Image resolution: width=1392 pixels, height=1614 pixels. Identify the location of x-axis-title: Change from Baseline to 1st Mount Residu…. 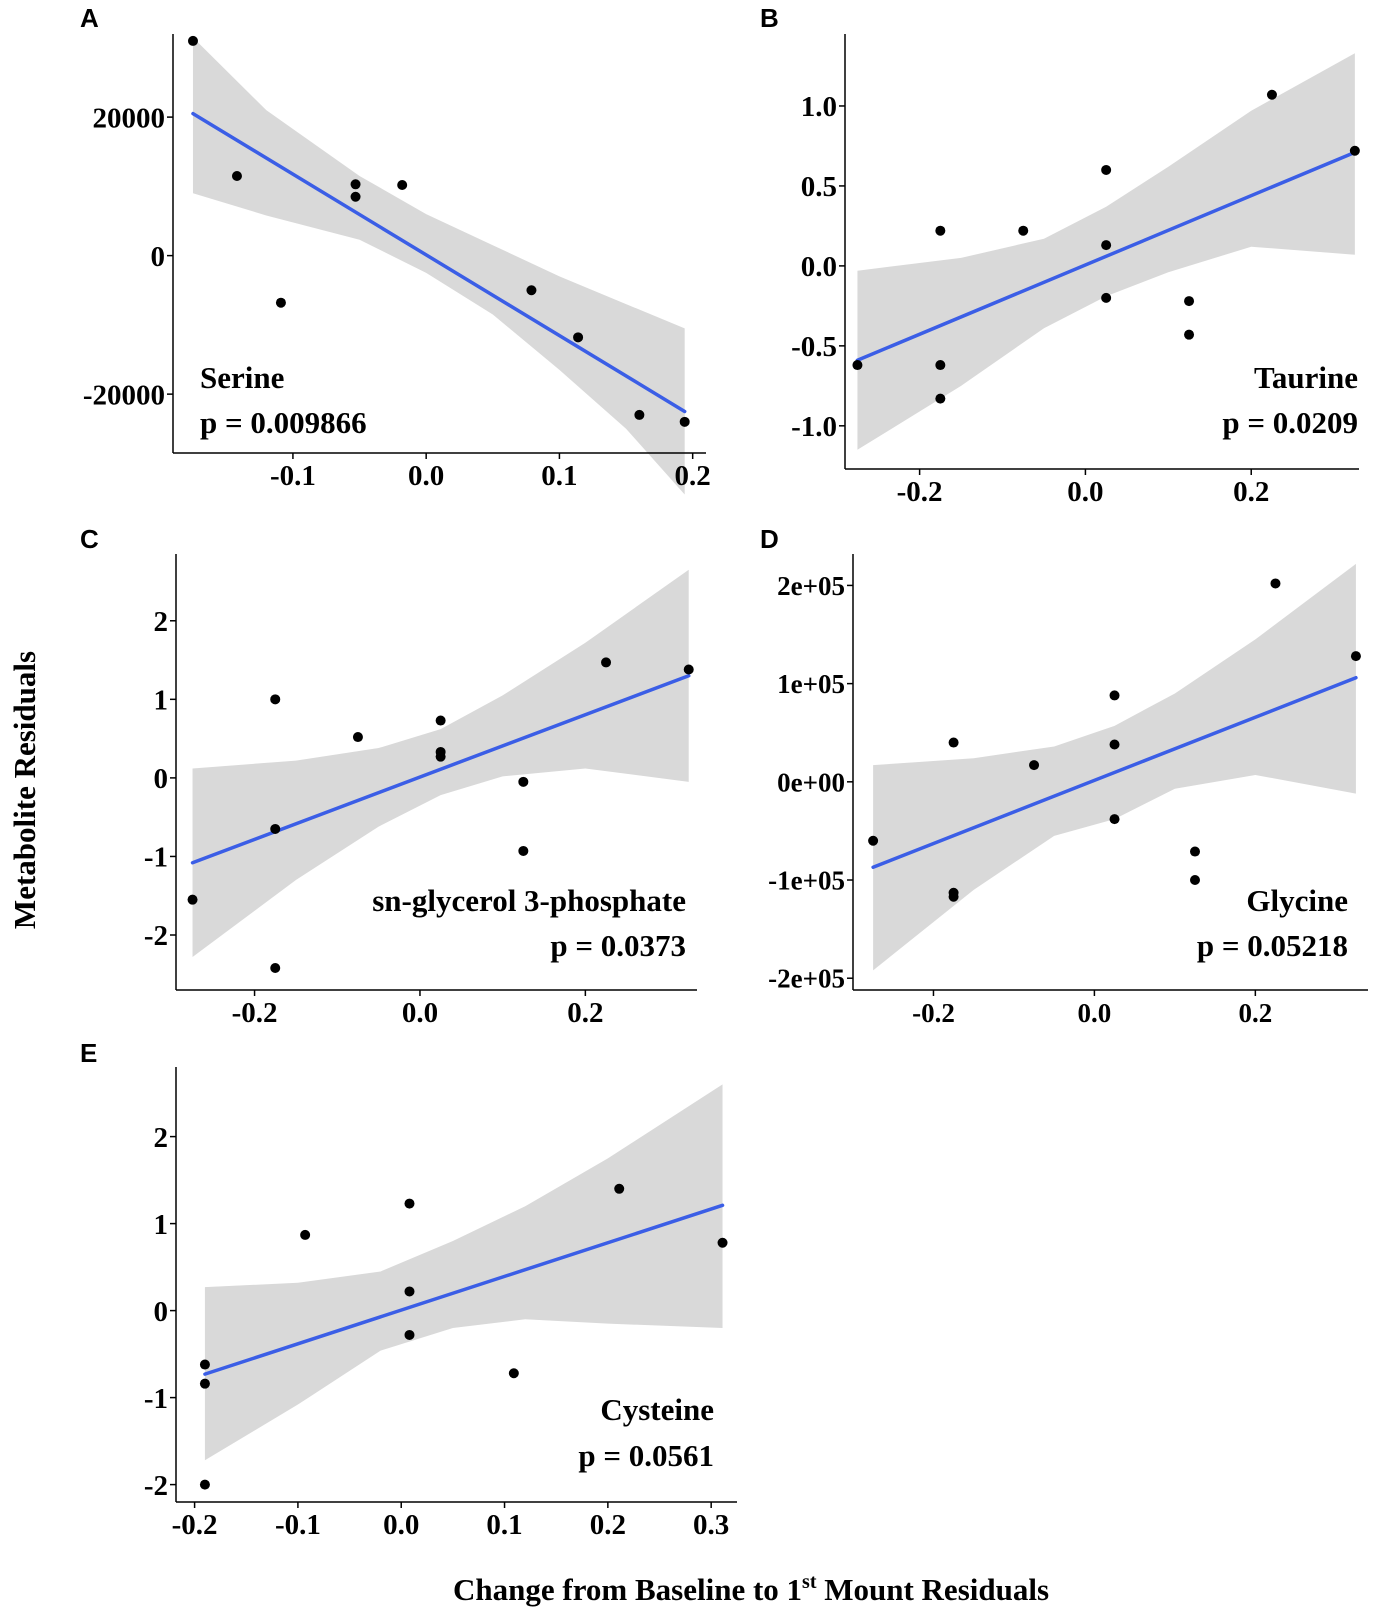
(751, 1589).